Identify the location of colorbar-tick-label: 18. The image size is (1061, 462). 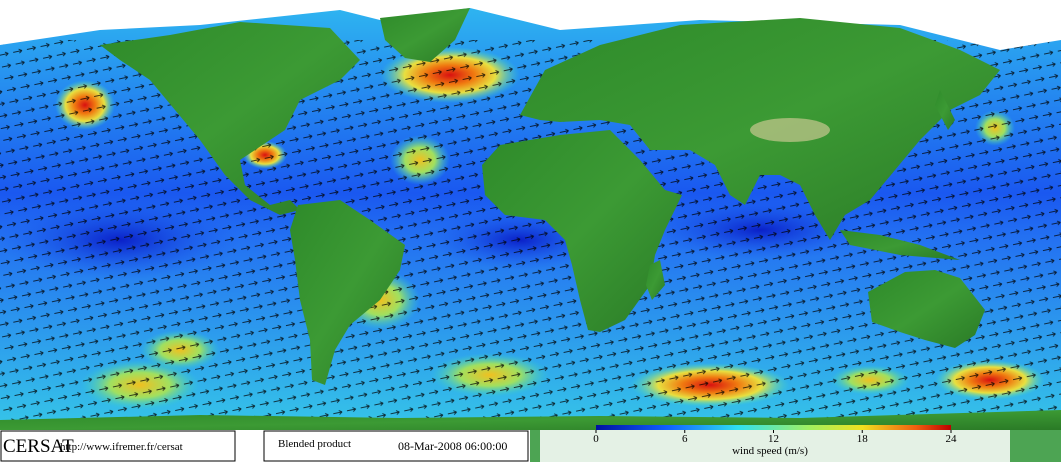
(863, 439).